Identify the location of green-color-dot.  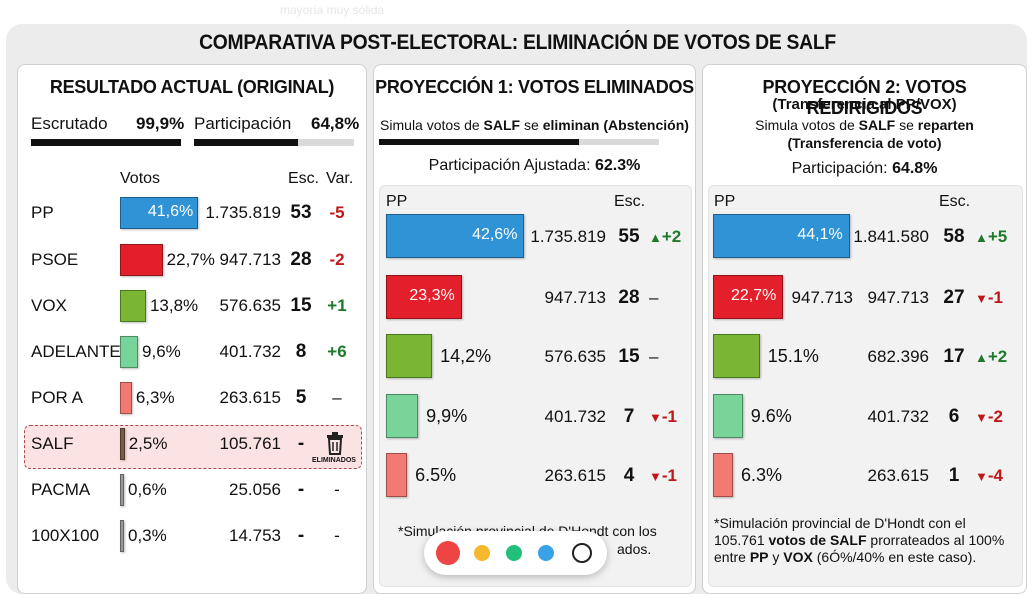
(514, 553).